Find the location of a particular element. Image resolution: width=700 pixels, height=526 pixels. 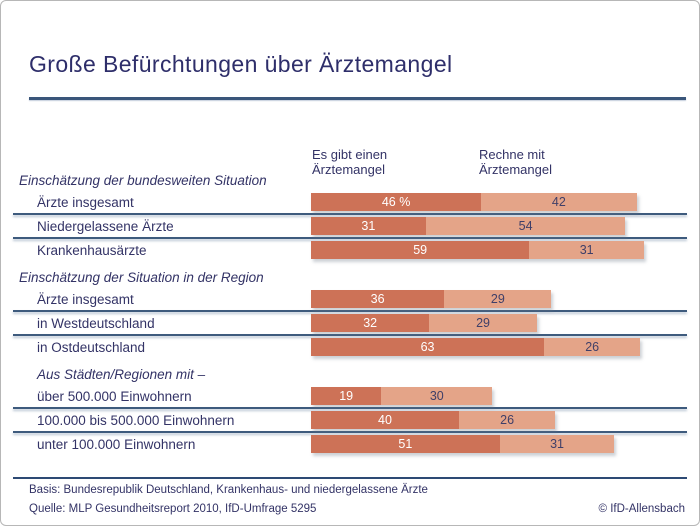

section-header: Einschätzung der Situation in der Region is located at coordinates (141, 277).